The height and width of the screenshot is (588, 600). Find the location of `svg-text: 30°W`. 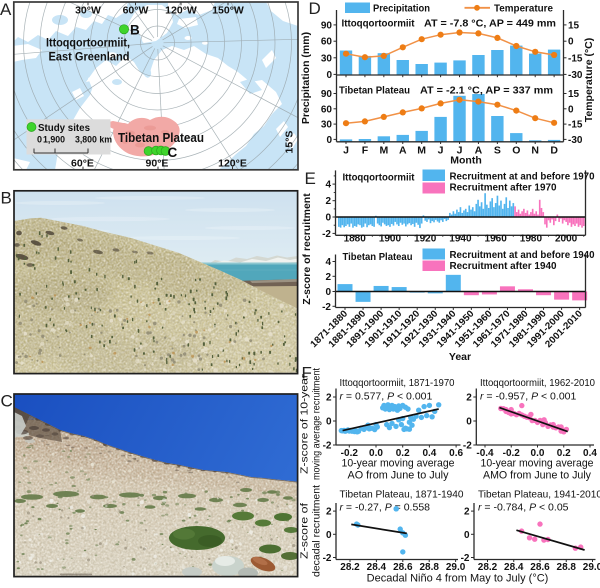

svg-text: 30°W is located at coordinates (88, 11).